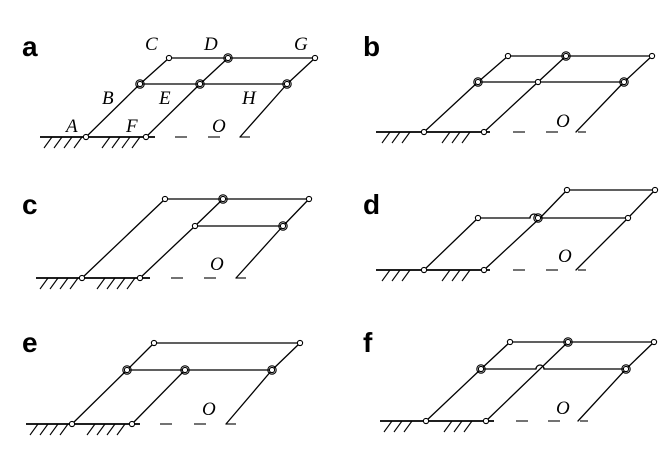 This screenshot has height=461, width=664. Describe the element at coordinates (540, 367) in the screenshot. I see `crossover-hop` at that location.